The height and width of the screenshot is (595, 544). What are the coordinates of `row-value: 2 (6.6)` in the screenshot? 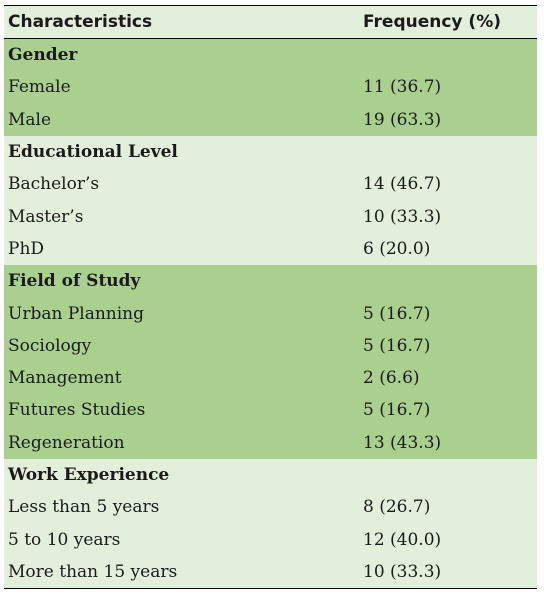 It's located at (391, 378).